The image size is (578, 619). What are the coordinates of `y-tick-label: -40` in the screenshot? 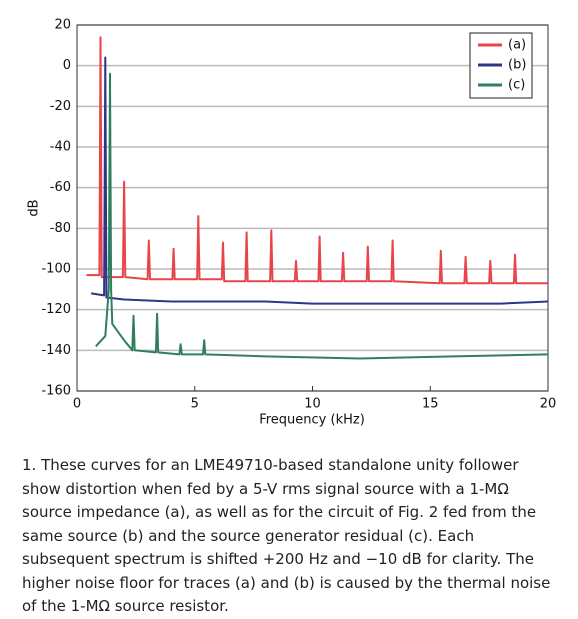 It's located at (60, 147).